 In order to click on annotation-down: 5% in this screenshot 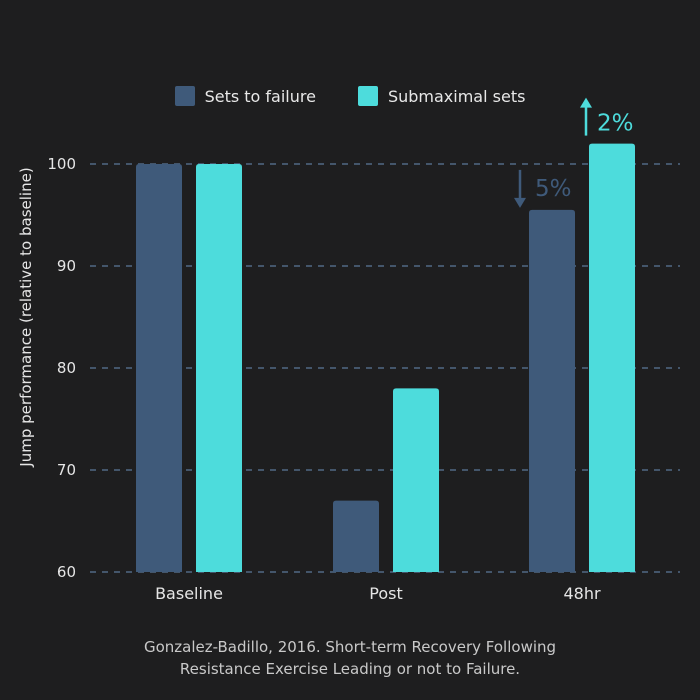, I will do `click(543, 188)`.